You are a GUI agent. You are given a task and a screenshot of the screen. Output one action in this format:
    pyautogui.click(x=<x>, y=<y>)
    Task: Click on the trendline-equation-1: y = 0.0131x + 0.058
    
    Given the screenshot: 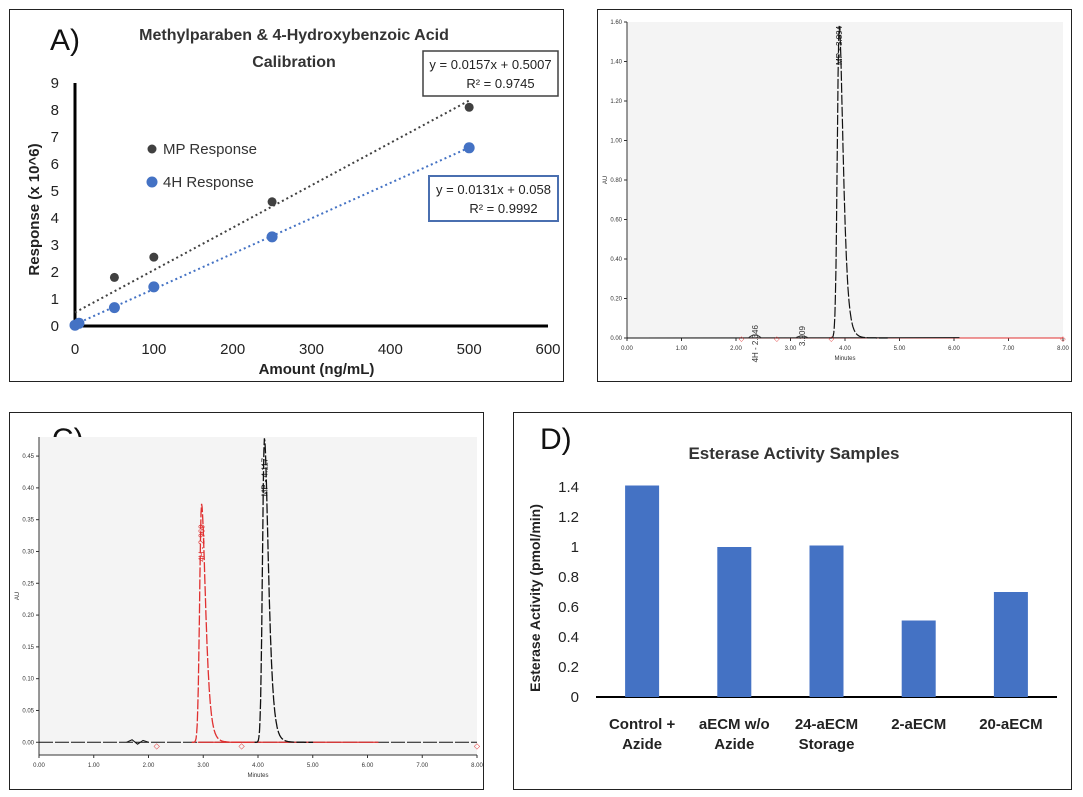 What is the action you would take?
    pyautogui.click(x=493, y=189)
    